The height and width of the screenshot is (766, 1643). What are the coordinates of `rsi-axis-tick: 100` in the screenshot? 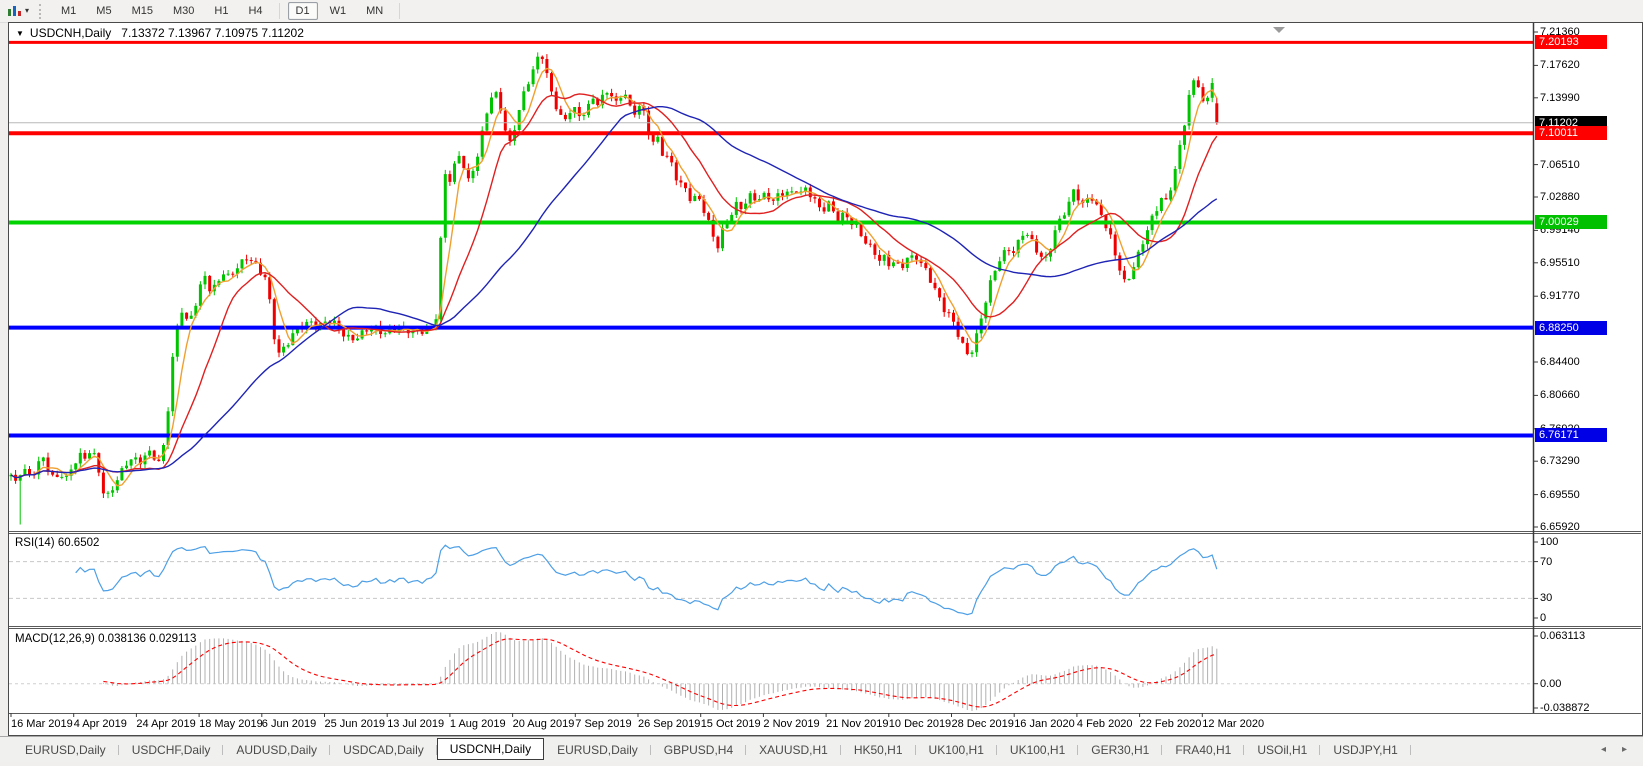 It's located at (1549, 542).